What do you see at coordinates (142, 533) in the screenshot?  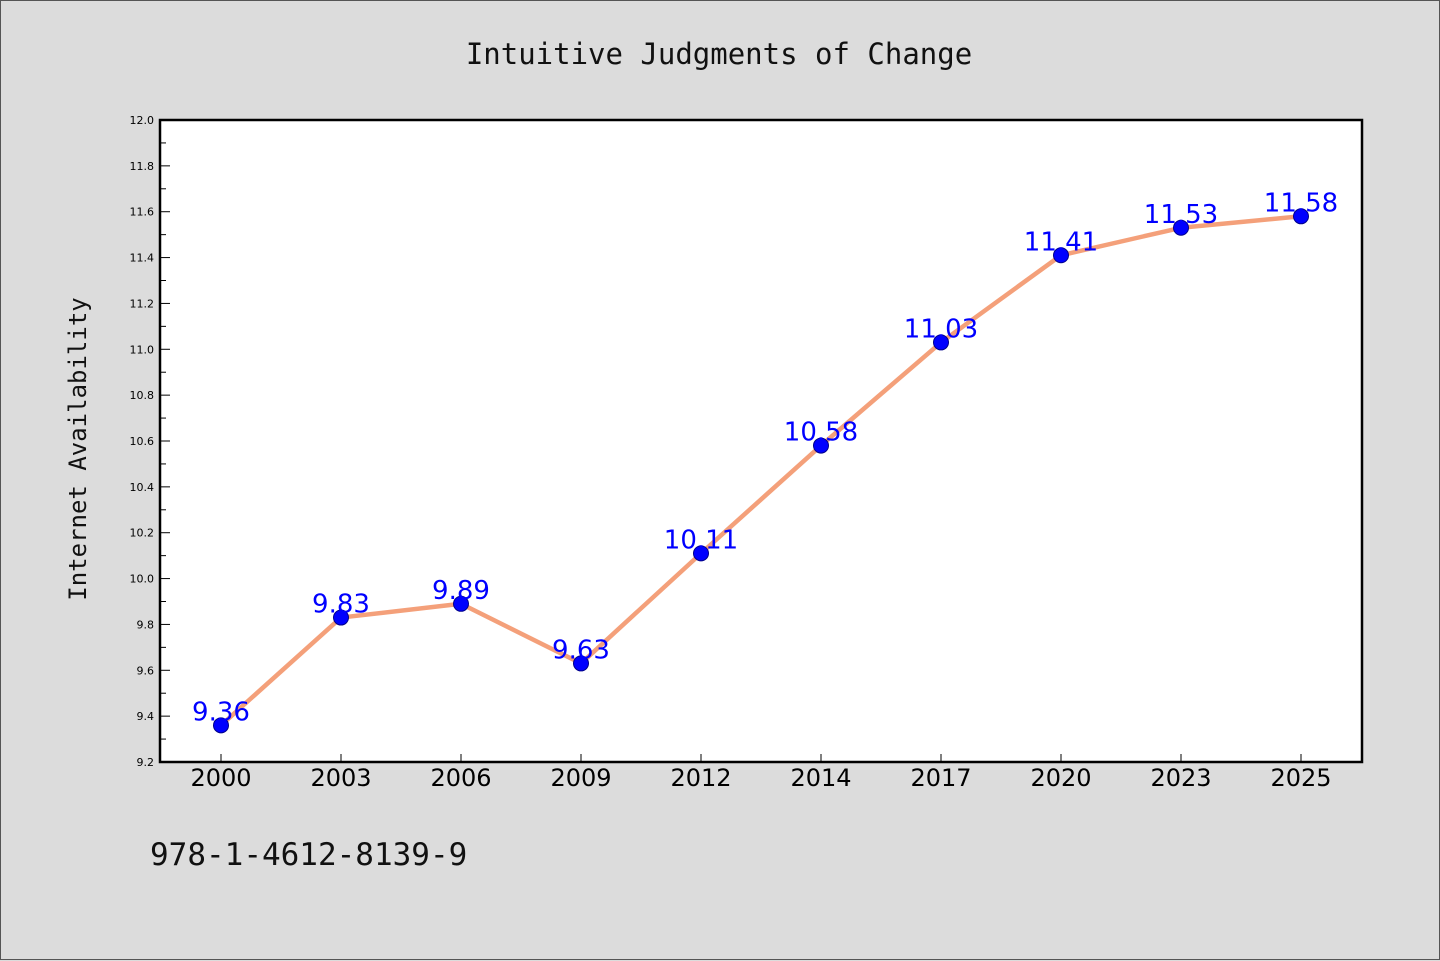 I see `y-tick-label: 10.2` at bounding box center [142, 533].